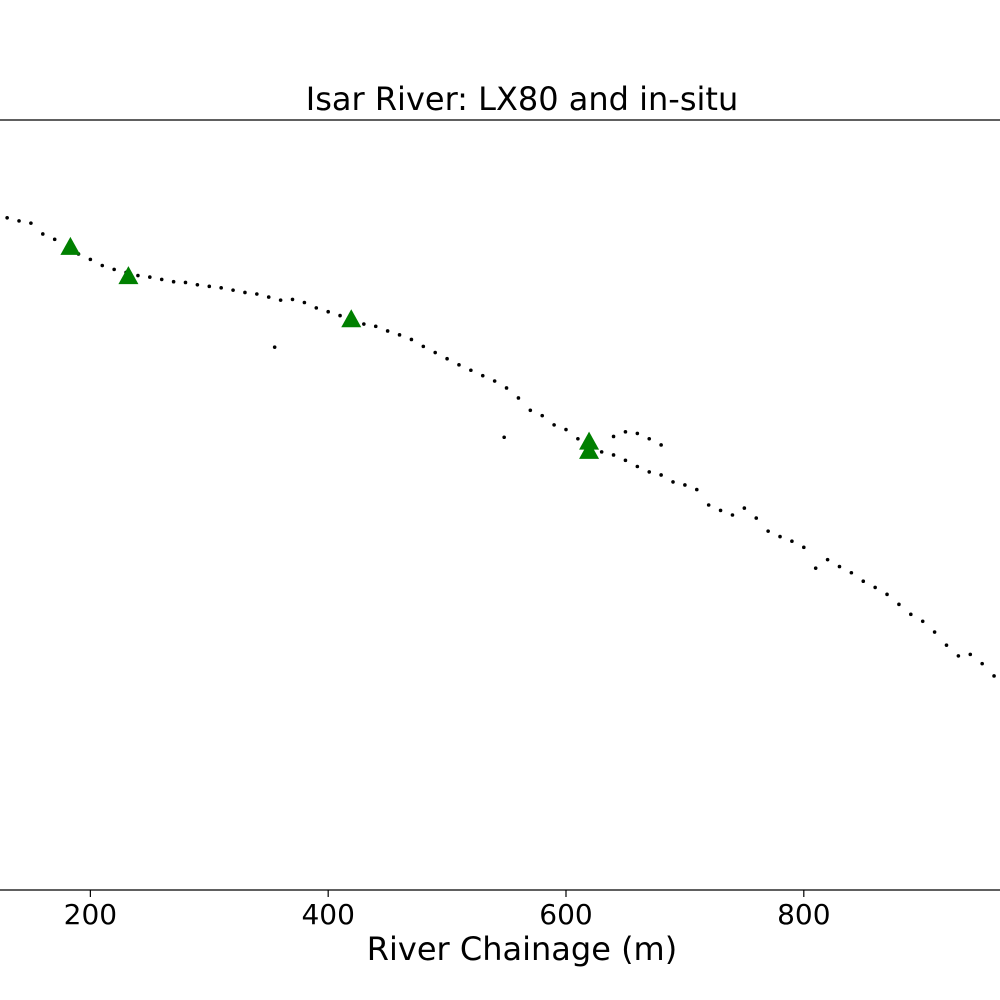 The width and height of the screenshot is (1000, 1000). I want to click on x-tick-label: 600, so click(565, 914).